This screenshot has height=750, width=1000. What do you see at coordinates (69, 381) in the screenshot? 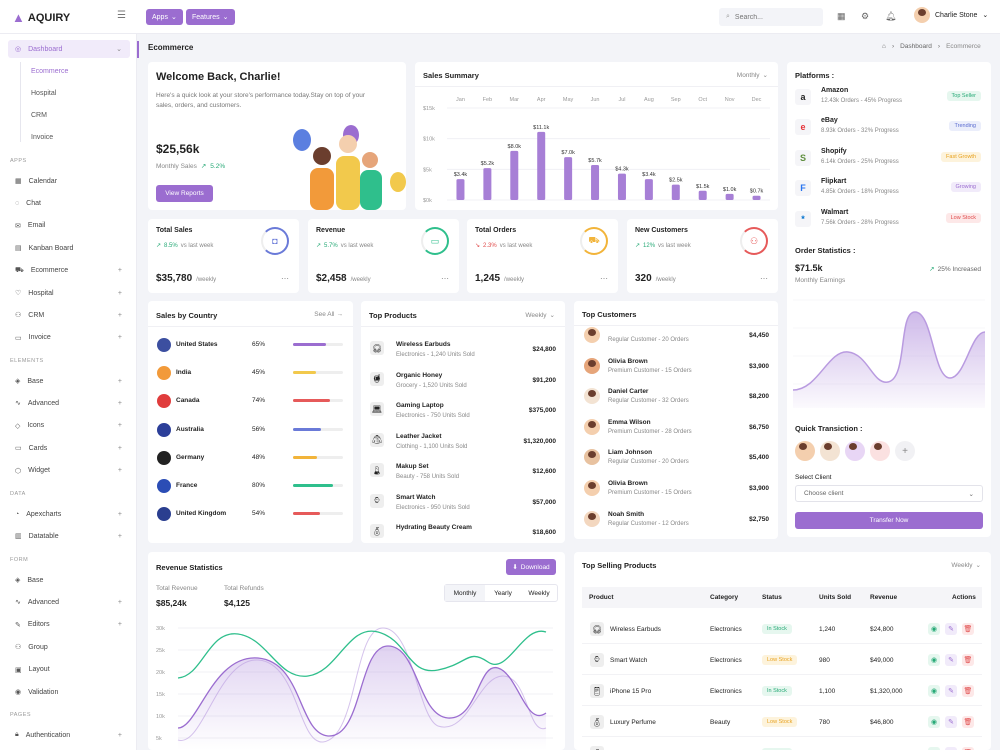
I see `sidebar-item-base: ◈ Base +` at bounding box center [69, 381].